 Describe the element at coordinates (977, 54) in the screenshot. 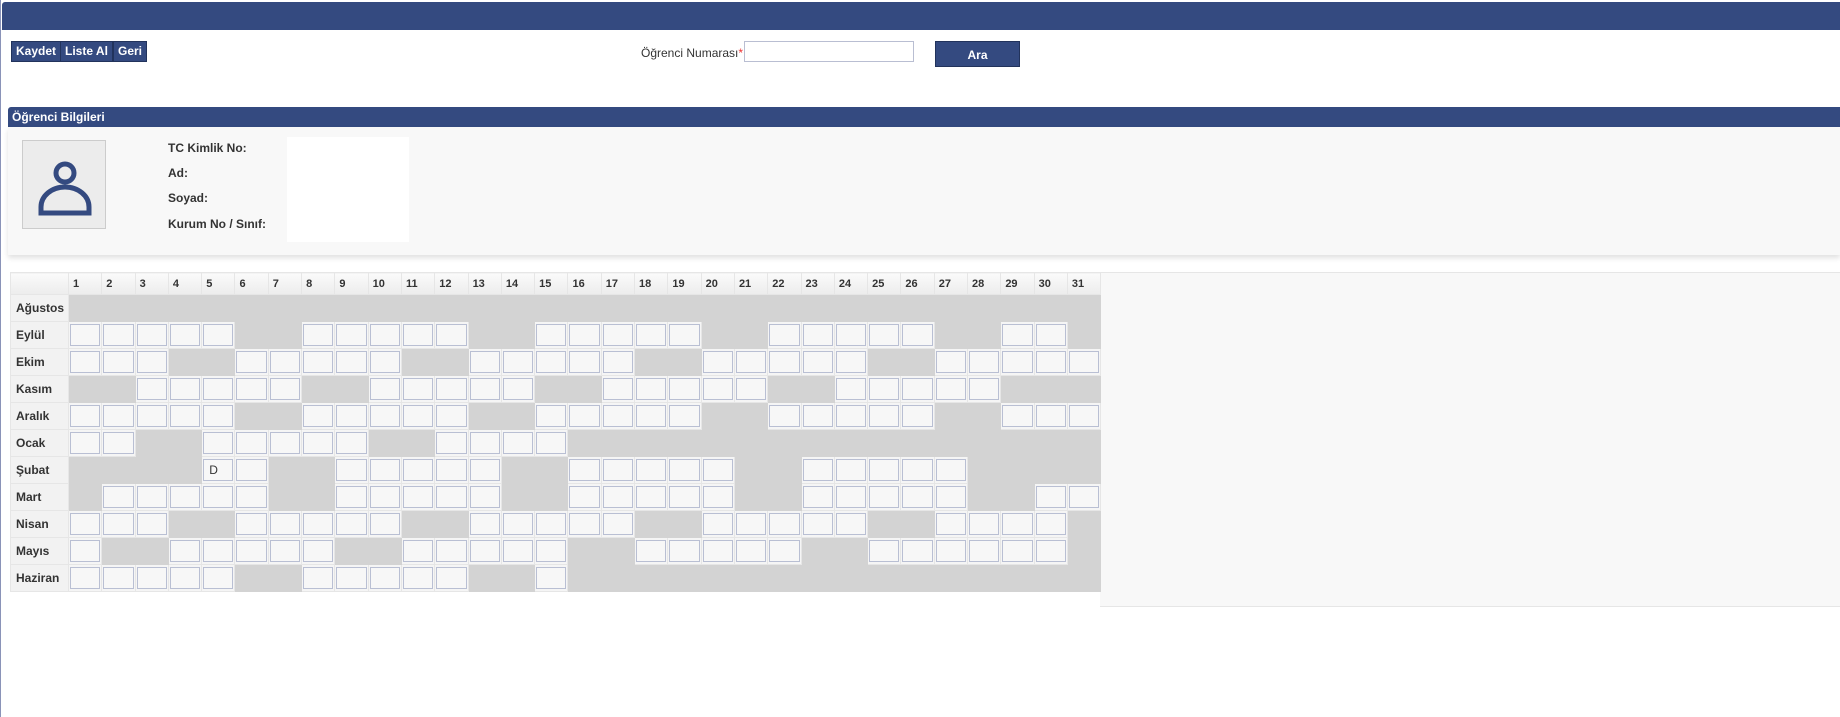

I see `search-button: Ara` at that location.